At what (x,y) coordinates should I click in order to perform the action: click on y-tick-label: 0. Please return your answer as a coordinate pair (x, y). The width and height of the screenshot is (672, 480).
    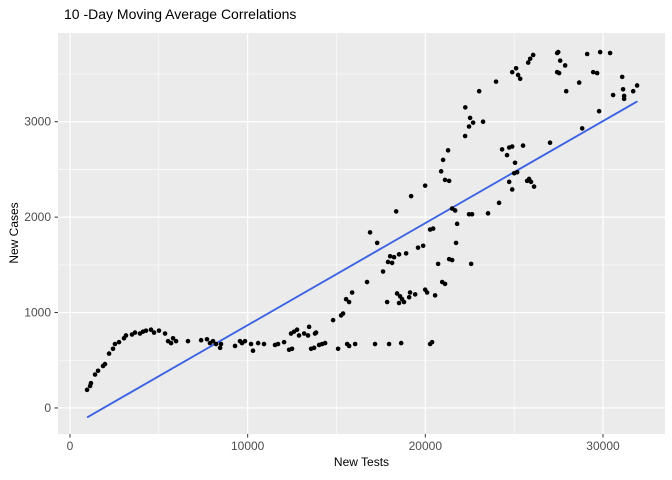
    Looking at the image, I should click on (47, 408).